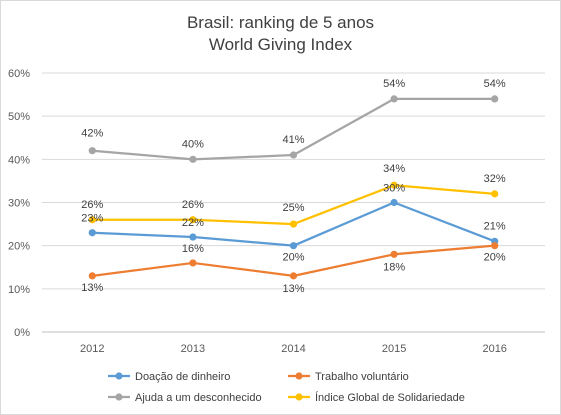 Image resolution: width=561 pixels, height=415 pixels. Describe the element at coordinates (19, 247) in the screenshot. I see `y-tick-label: 20%` at that location.